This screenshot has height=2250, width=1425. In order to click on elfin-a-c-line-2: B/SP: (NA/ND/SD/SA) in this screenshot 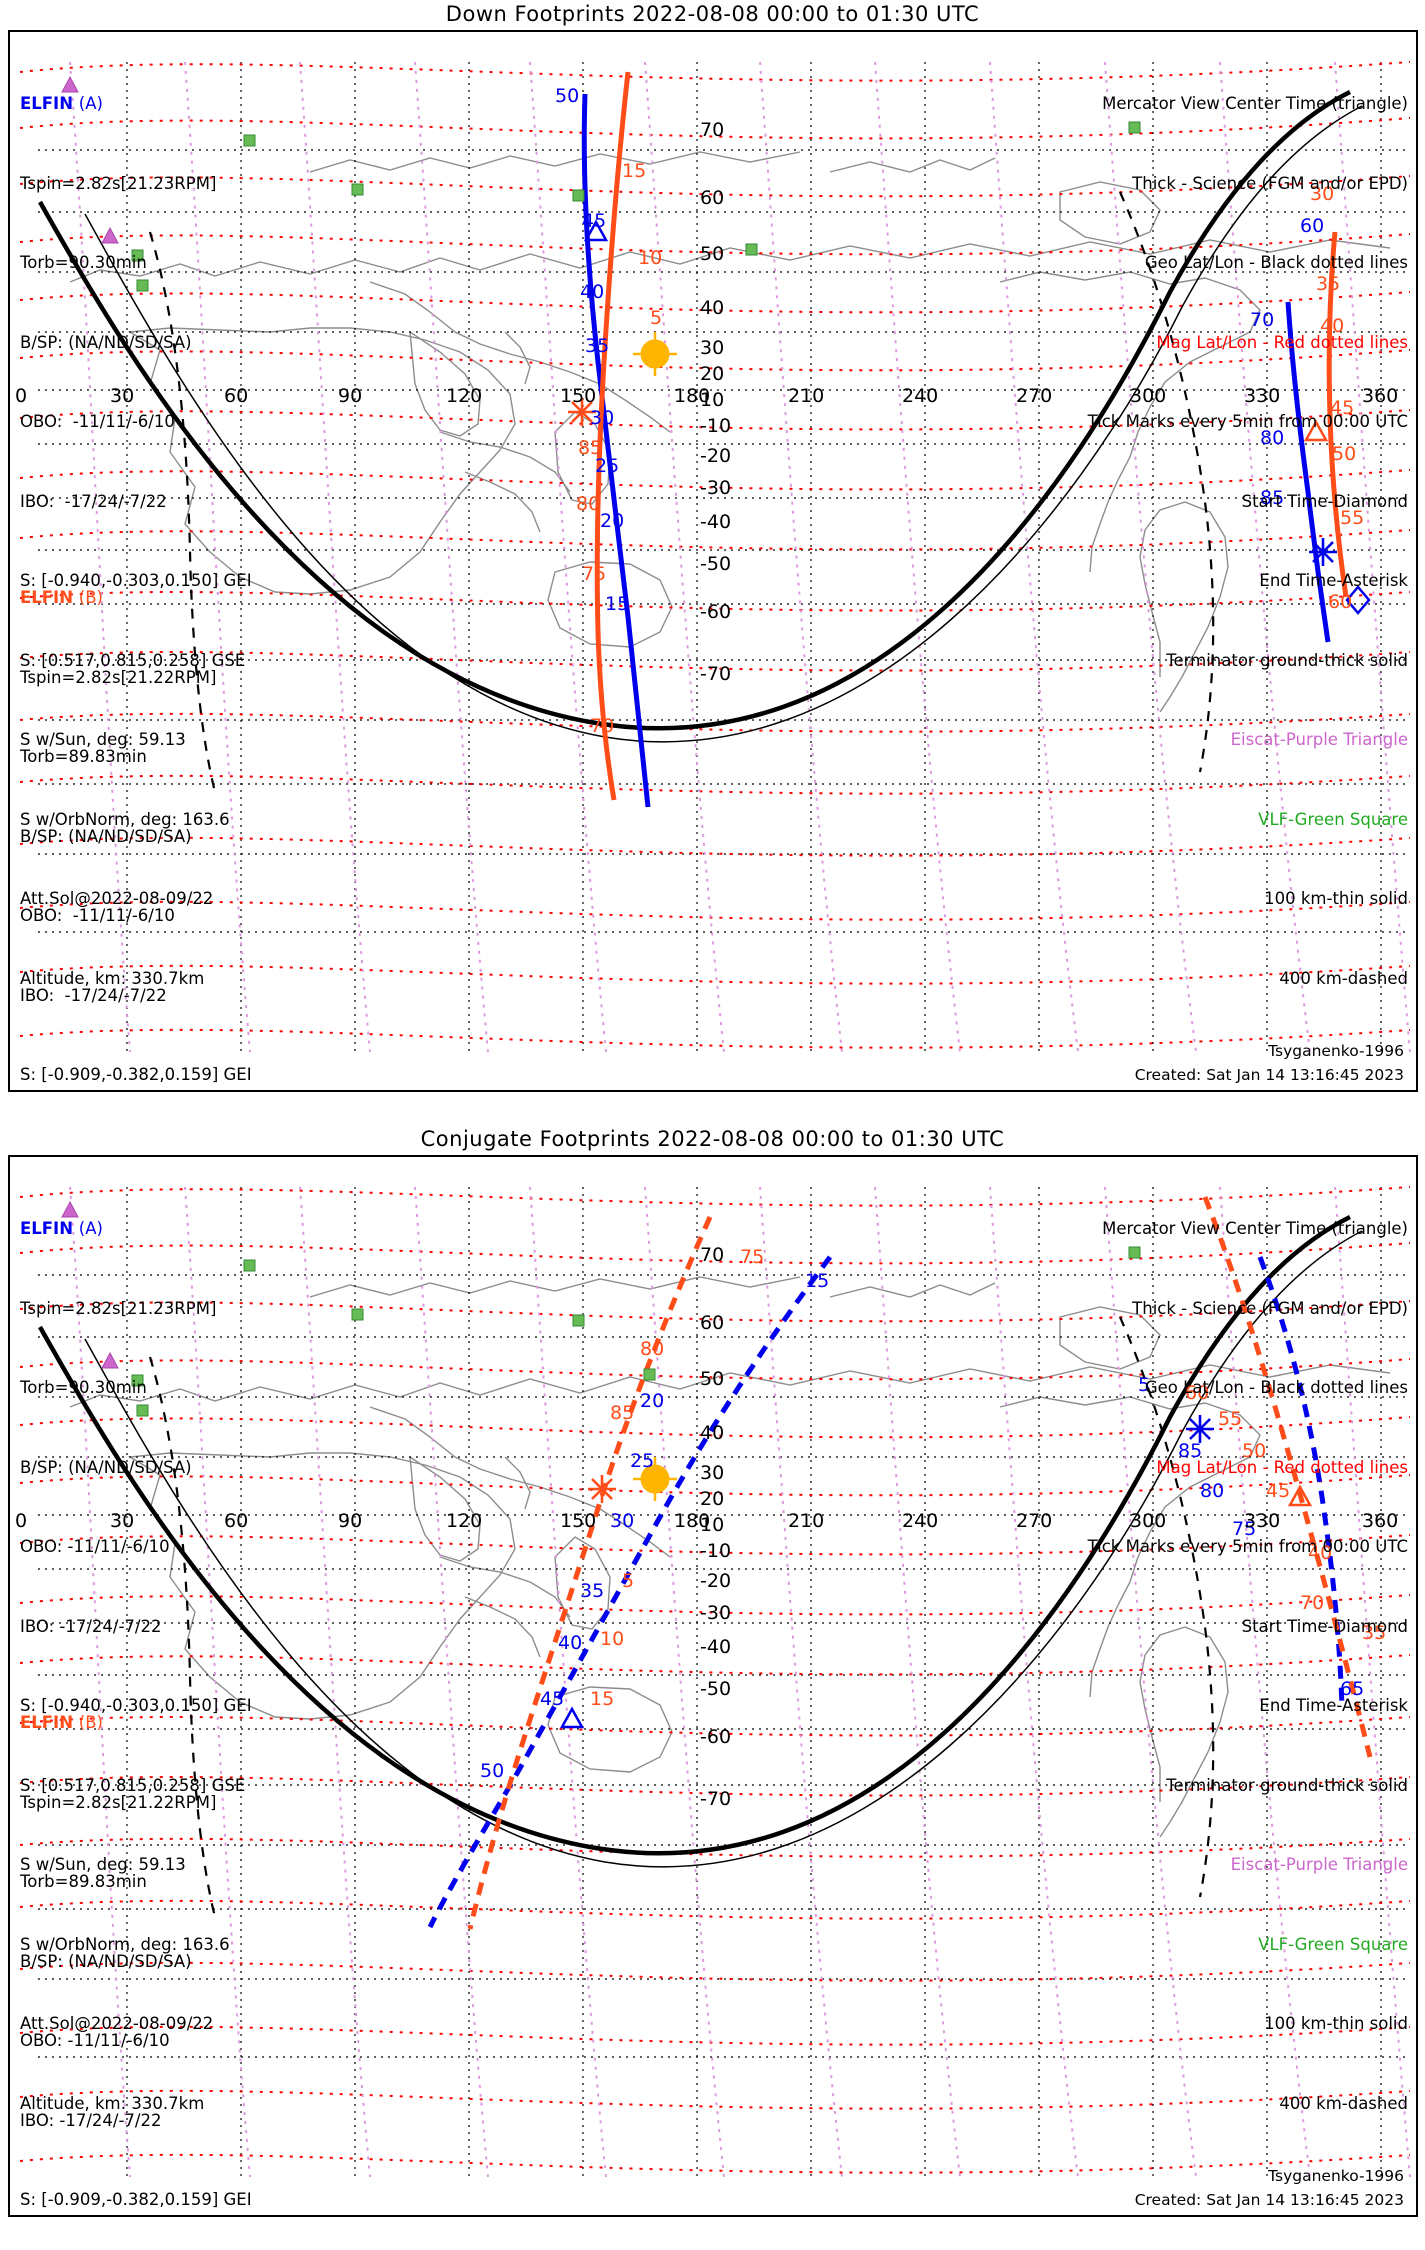, I will do `click(106, 1467)`.